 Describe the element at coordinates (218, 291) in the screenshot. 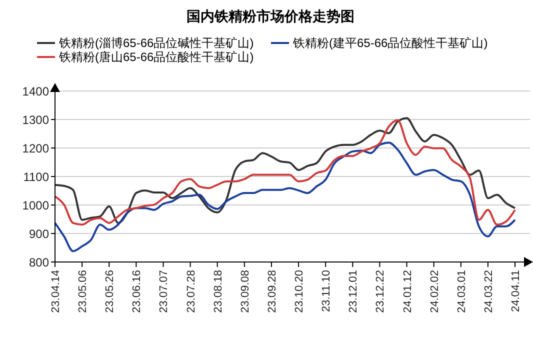

I see `x-tick-label: 23.08.18` at that location.